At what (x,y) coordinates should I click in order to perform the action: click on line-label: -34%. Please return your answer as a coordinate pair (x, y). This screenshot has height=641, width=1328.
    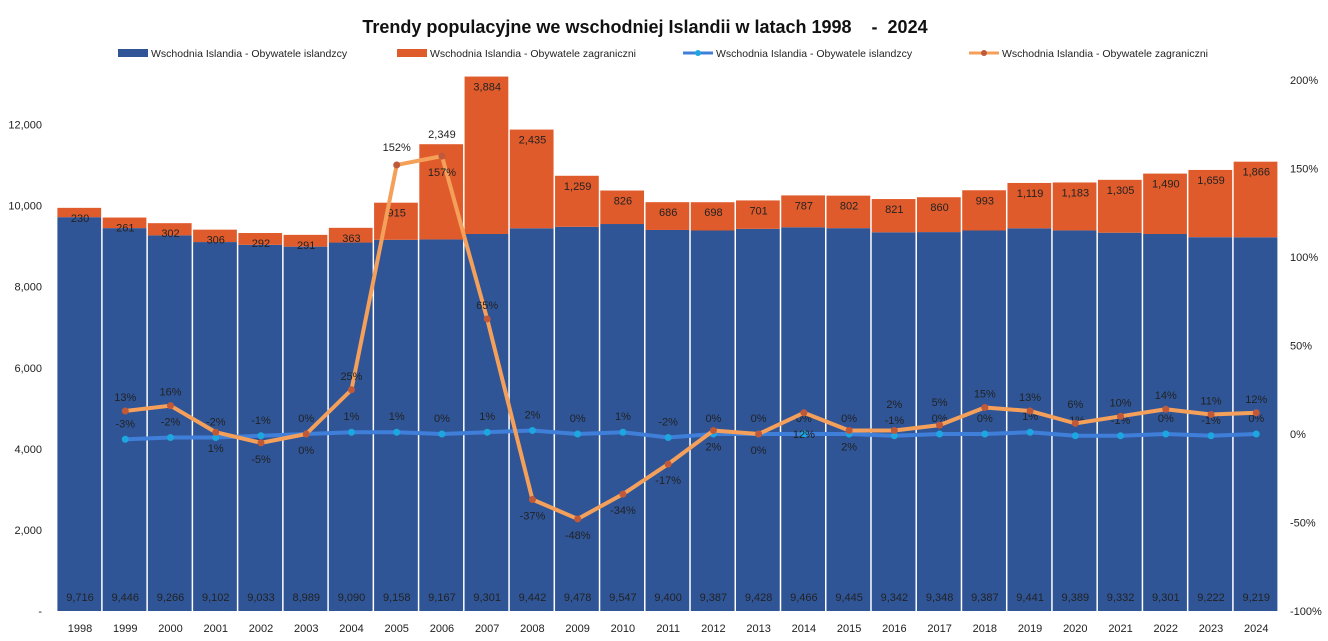
    Looking at the image, I should click on (623, 511).